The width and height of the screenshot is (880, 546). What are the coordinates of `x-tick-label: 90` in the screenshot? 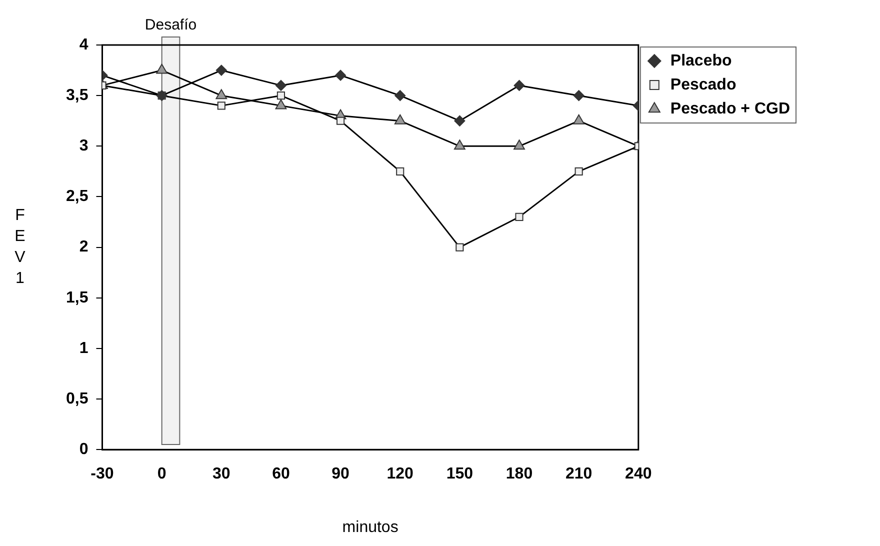 It's located at (341, 474).